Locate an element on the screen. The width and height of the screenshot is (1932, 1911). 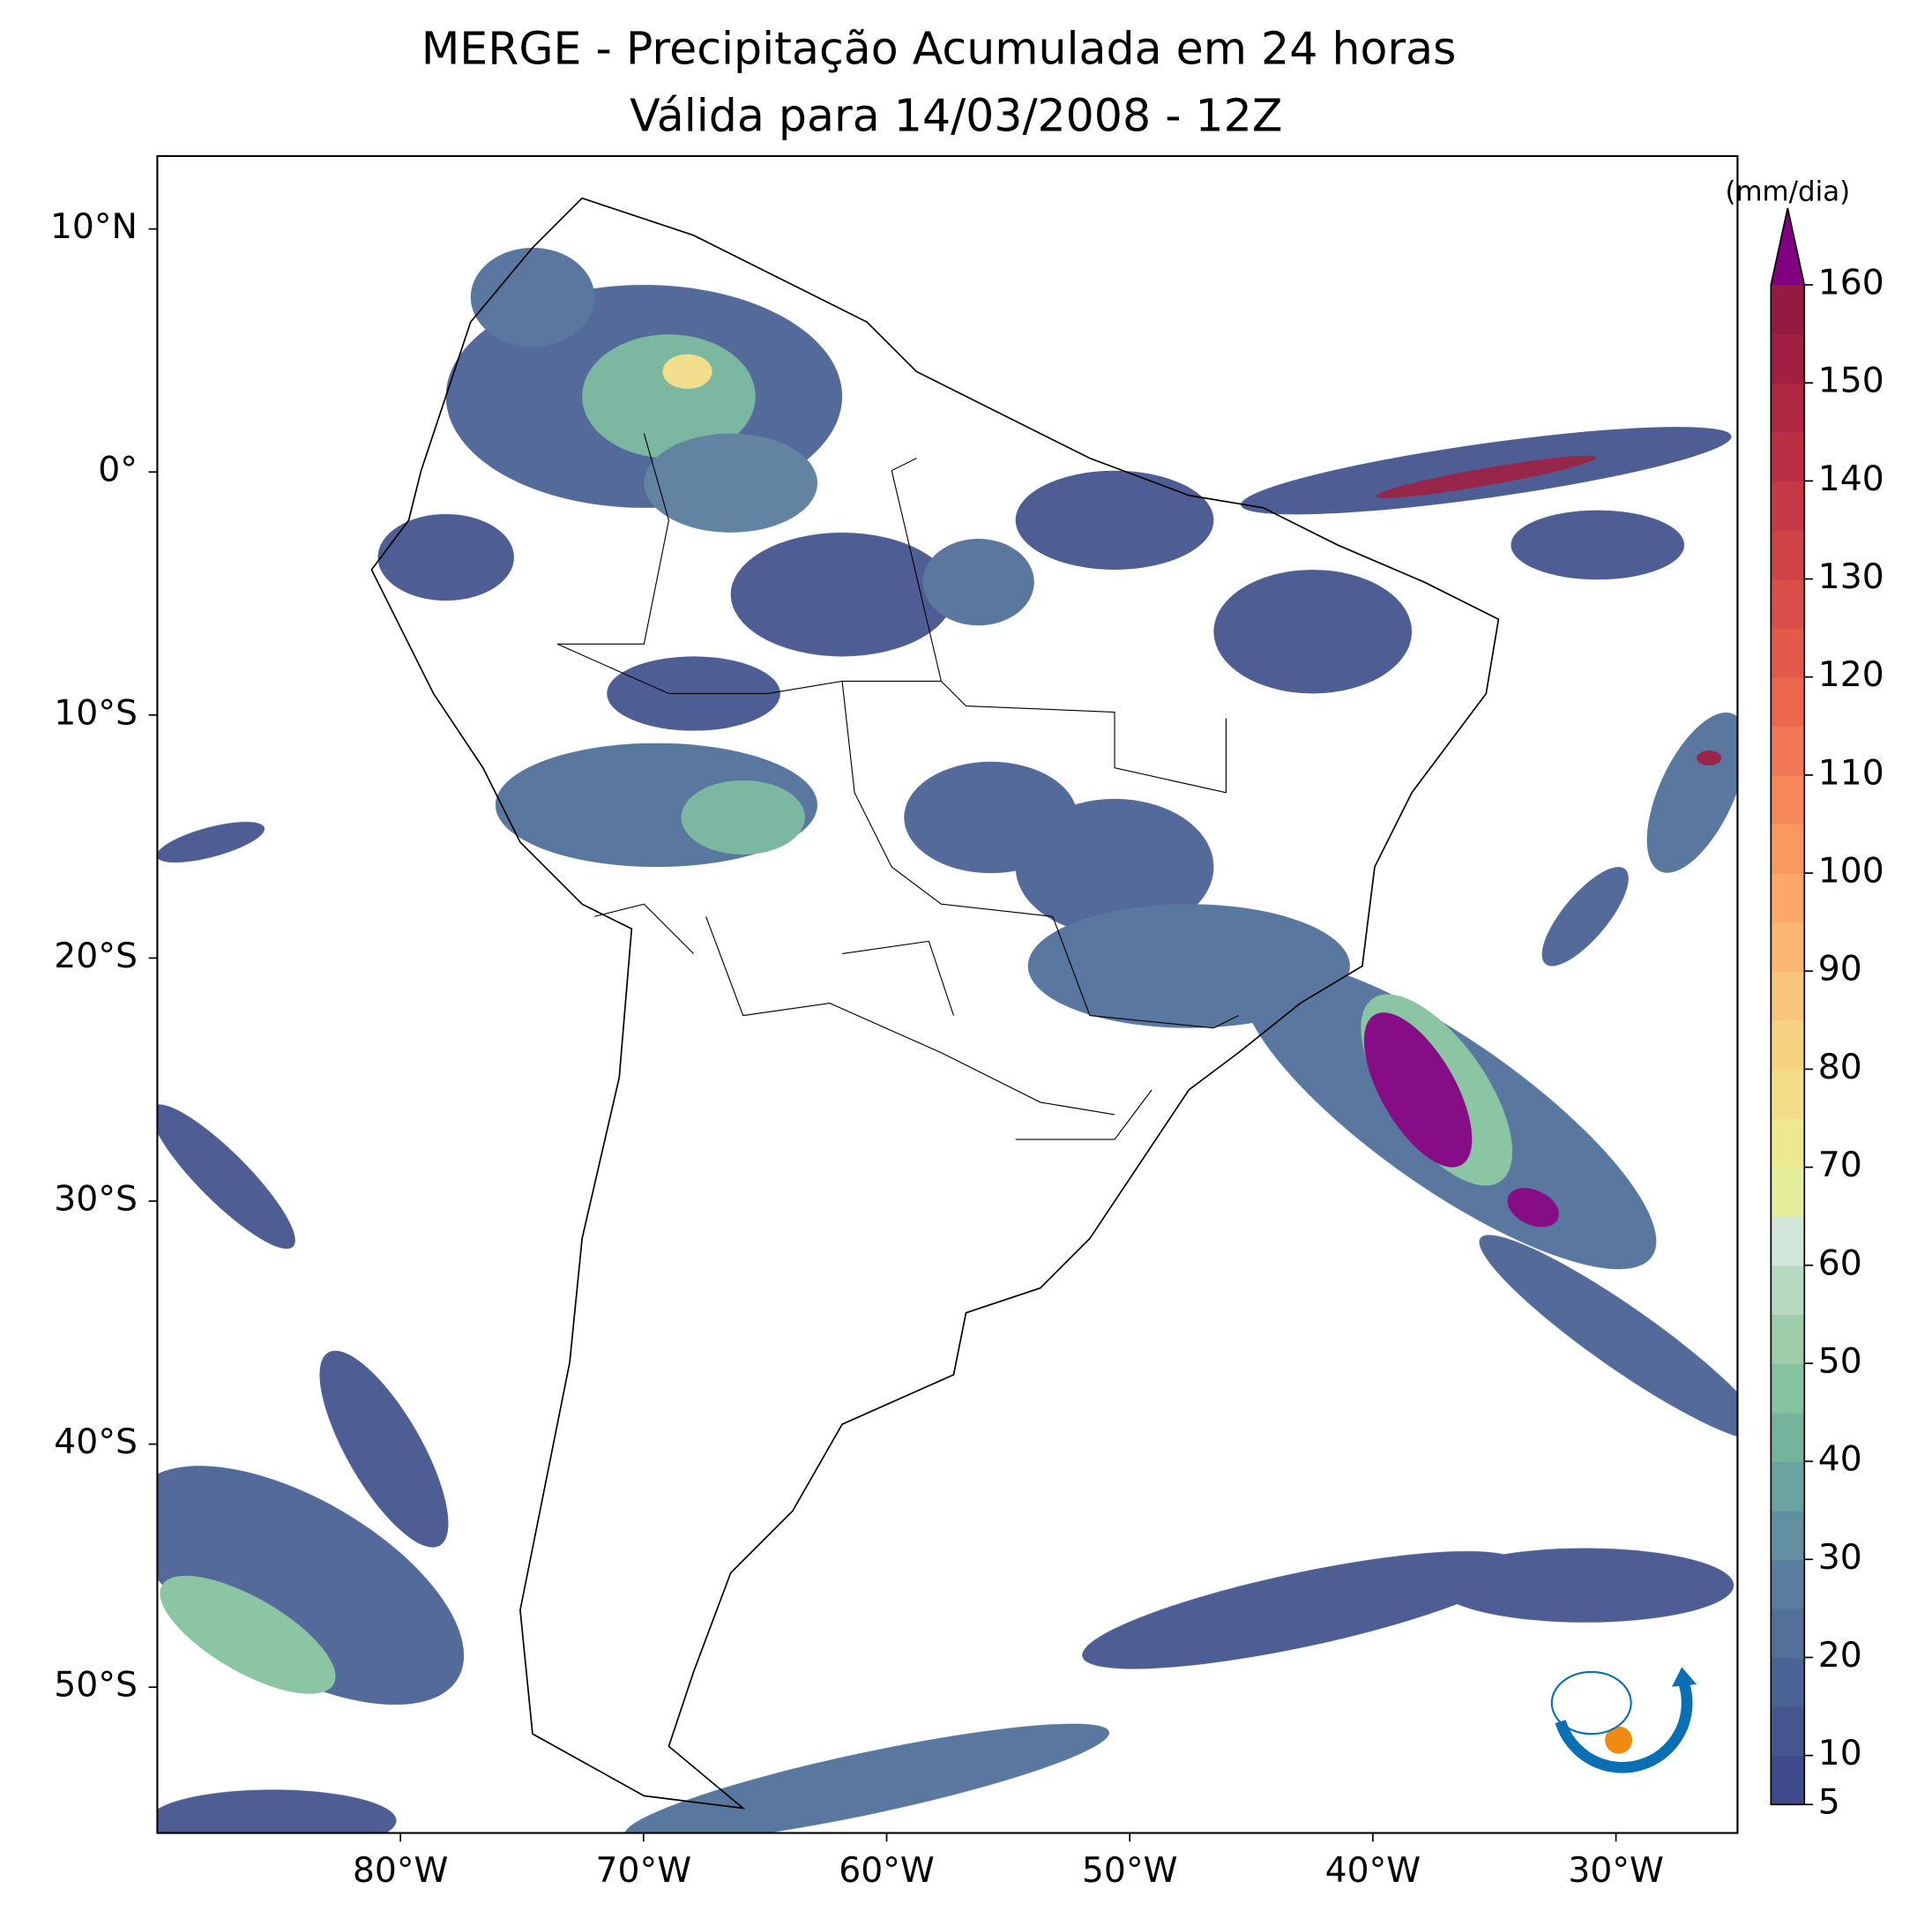
x-tick-label: 80°W is located at coordinates (401, 1871).